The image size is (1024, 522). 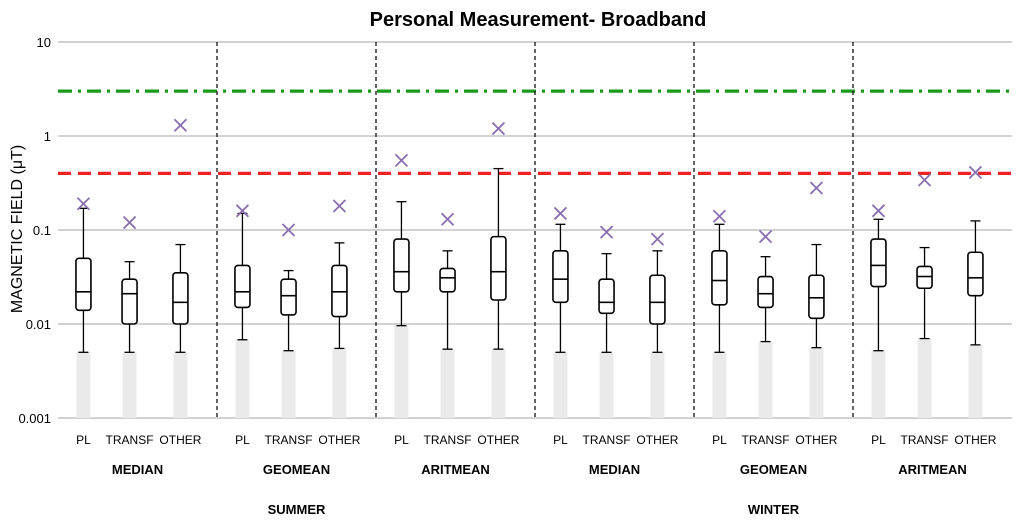 I want to click on season-label: WINTER, so click(x=774, y=509).